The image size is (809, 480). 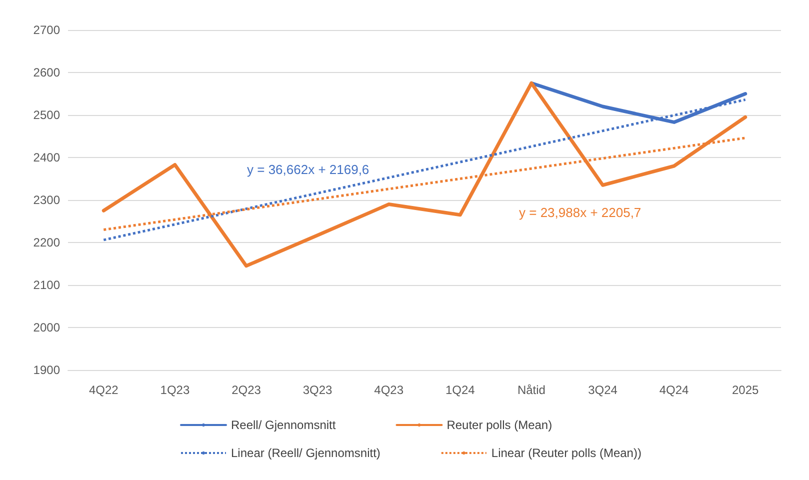 I want to click on x-tick-label: 2025, so click(x=746, y=390).